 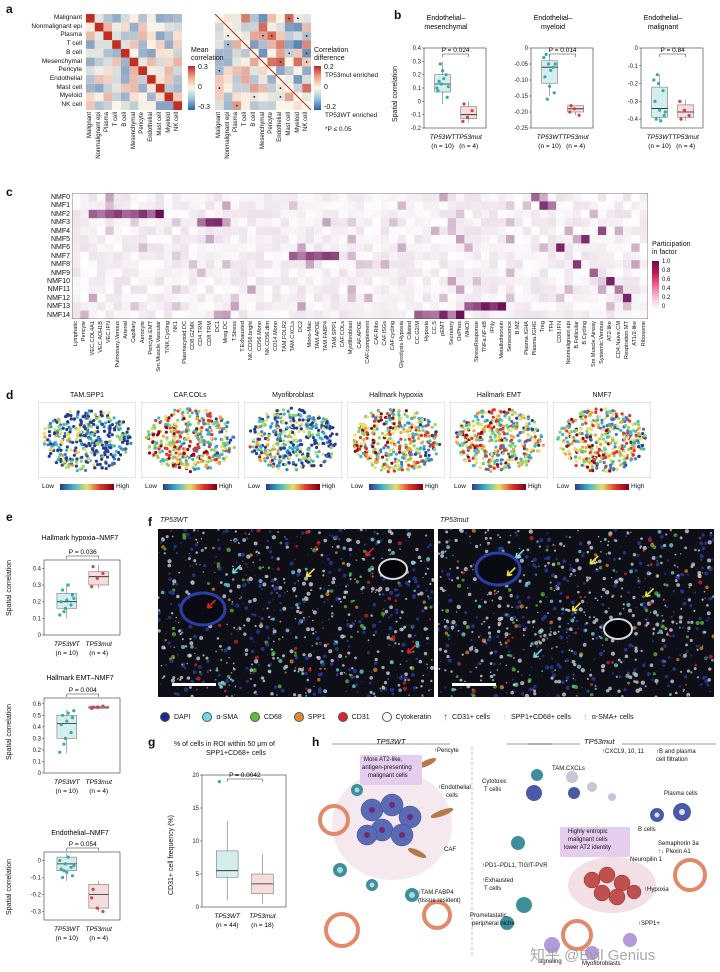 What do you see at coordinates (359, 335) in the screenshot?
I see `column-label: CAF.APOE` at bounding box center [359, 335].